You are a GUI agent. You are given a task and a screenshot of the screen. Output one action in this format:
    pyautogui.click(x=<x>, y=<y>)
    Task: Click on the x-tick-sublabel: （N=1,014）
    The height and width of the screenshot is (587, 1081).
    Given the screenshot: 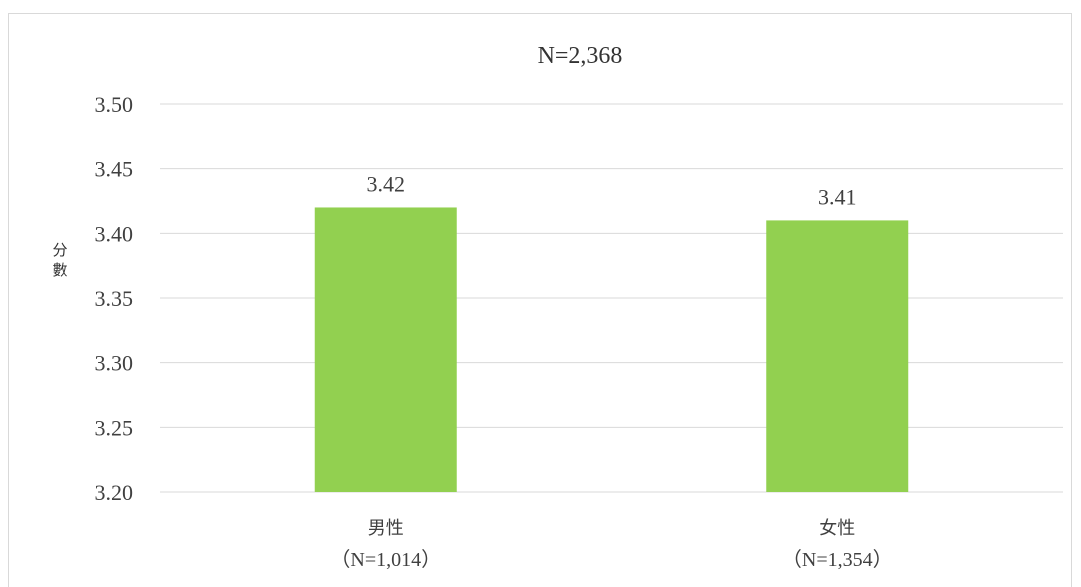 What is the action you would take?
    pyautogui.click(x=385, y=559)
    